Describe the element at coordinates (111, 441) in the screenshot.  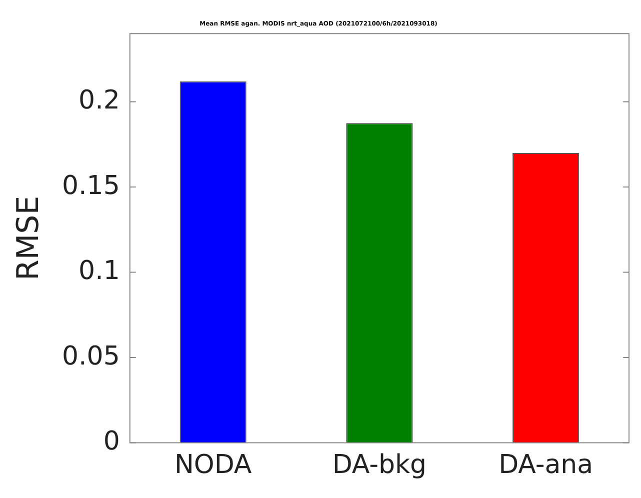
I see `y-tick-label: 0` at that location.